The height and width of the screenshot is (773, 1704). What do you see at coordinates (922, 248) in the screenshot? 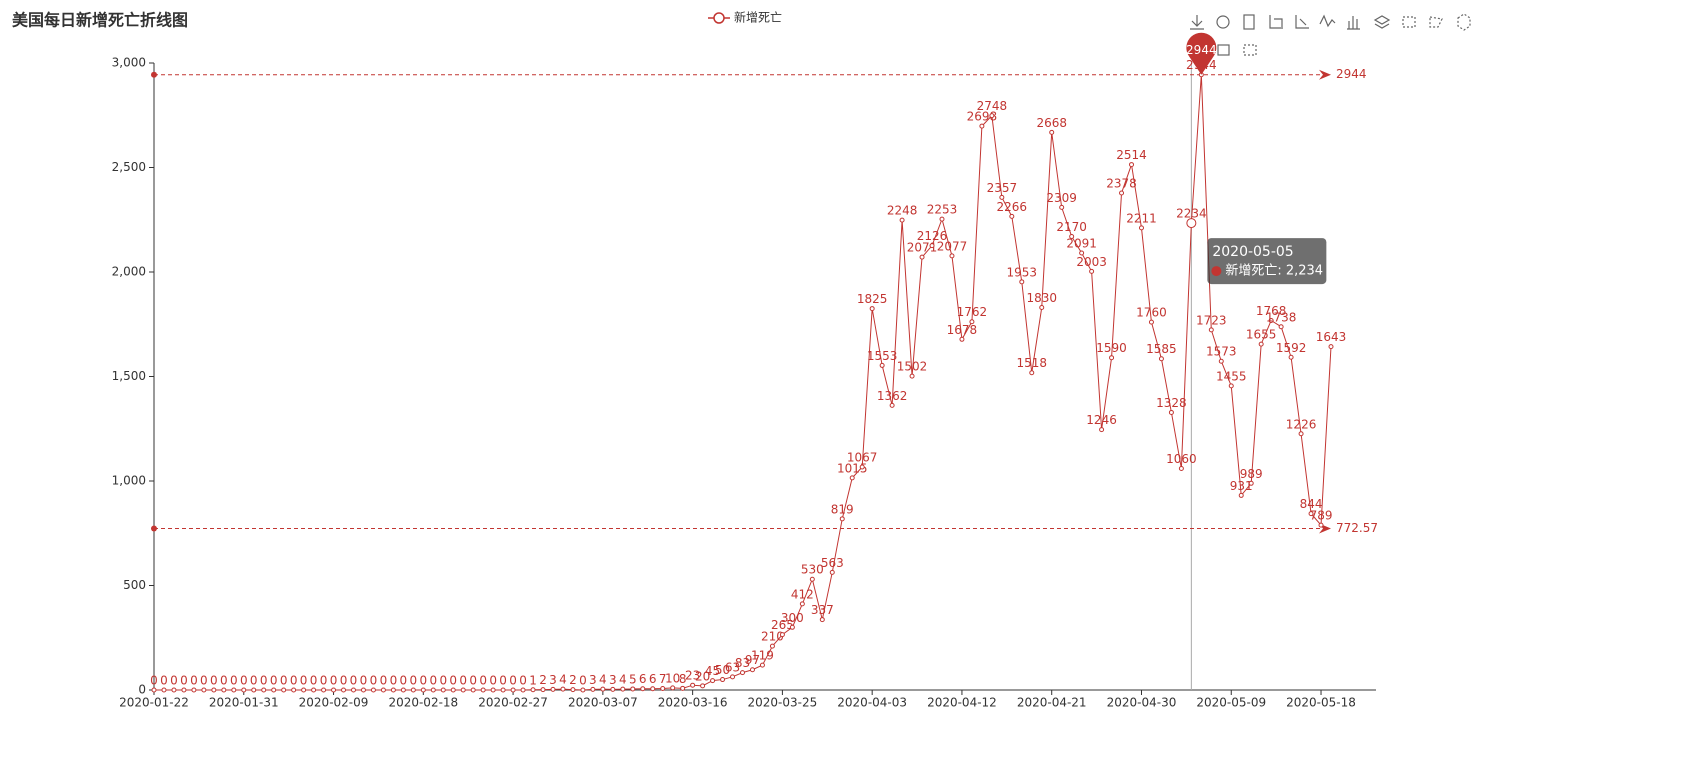
I see `data-label: 2071` at bounding box center [922, 248].